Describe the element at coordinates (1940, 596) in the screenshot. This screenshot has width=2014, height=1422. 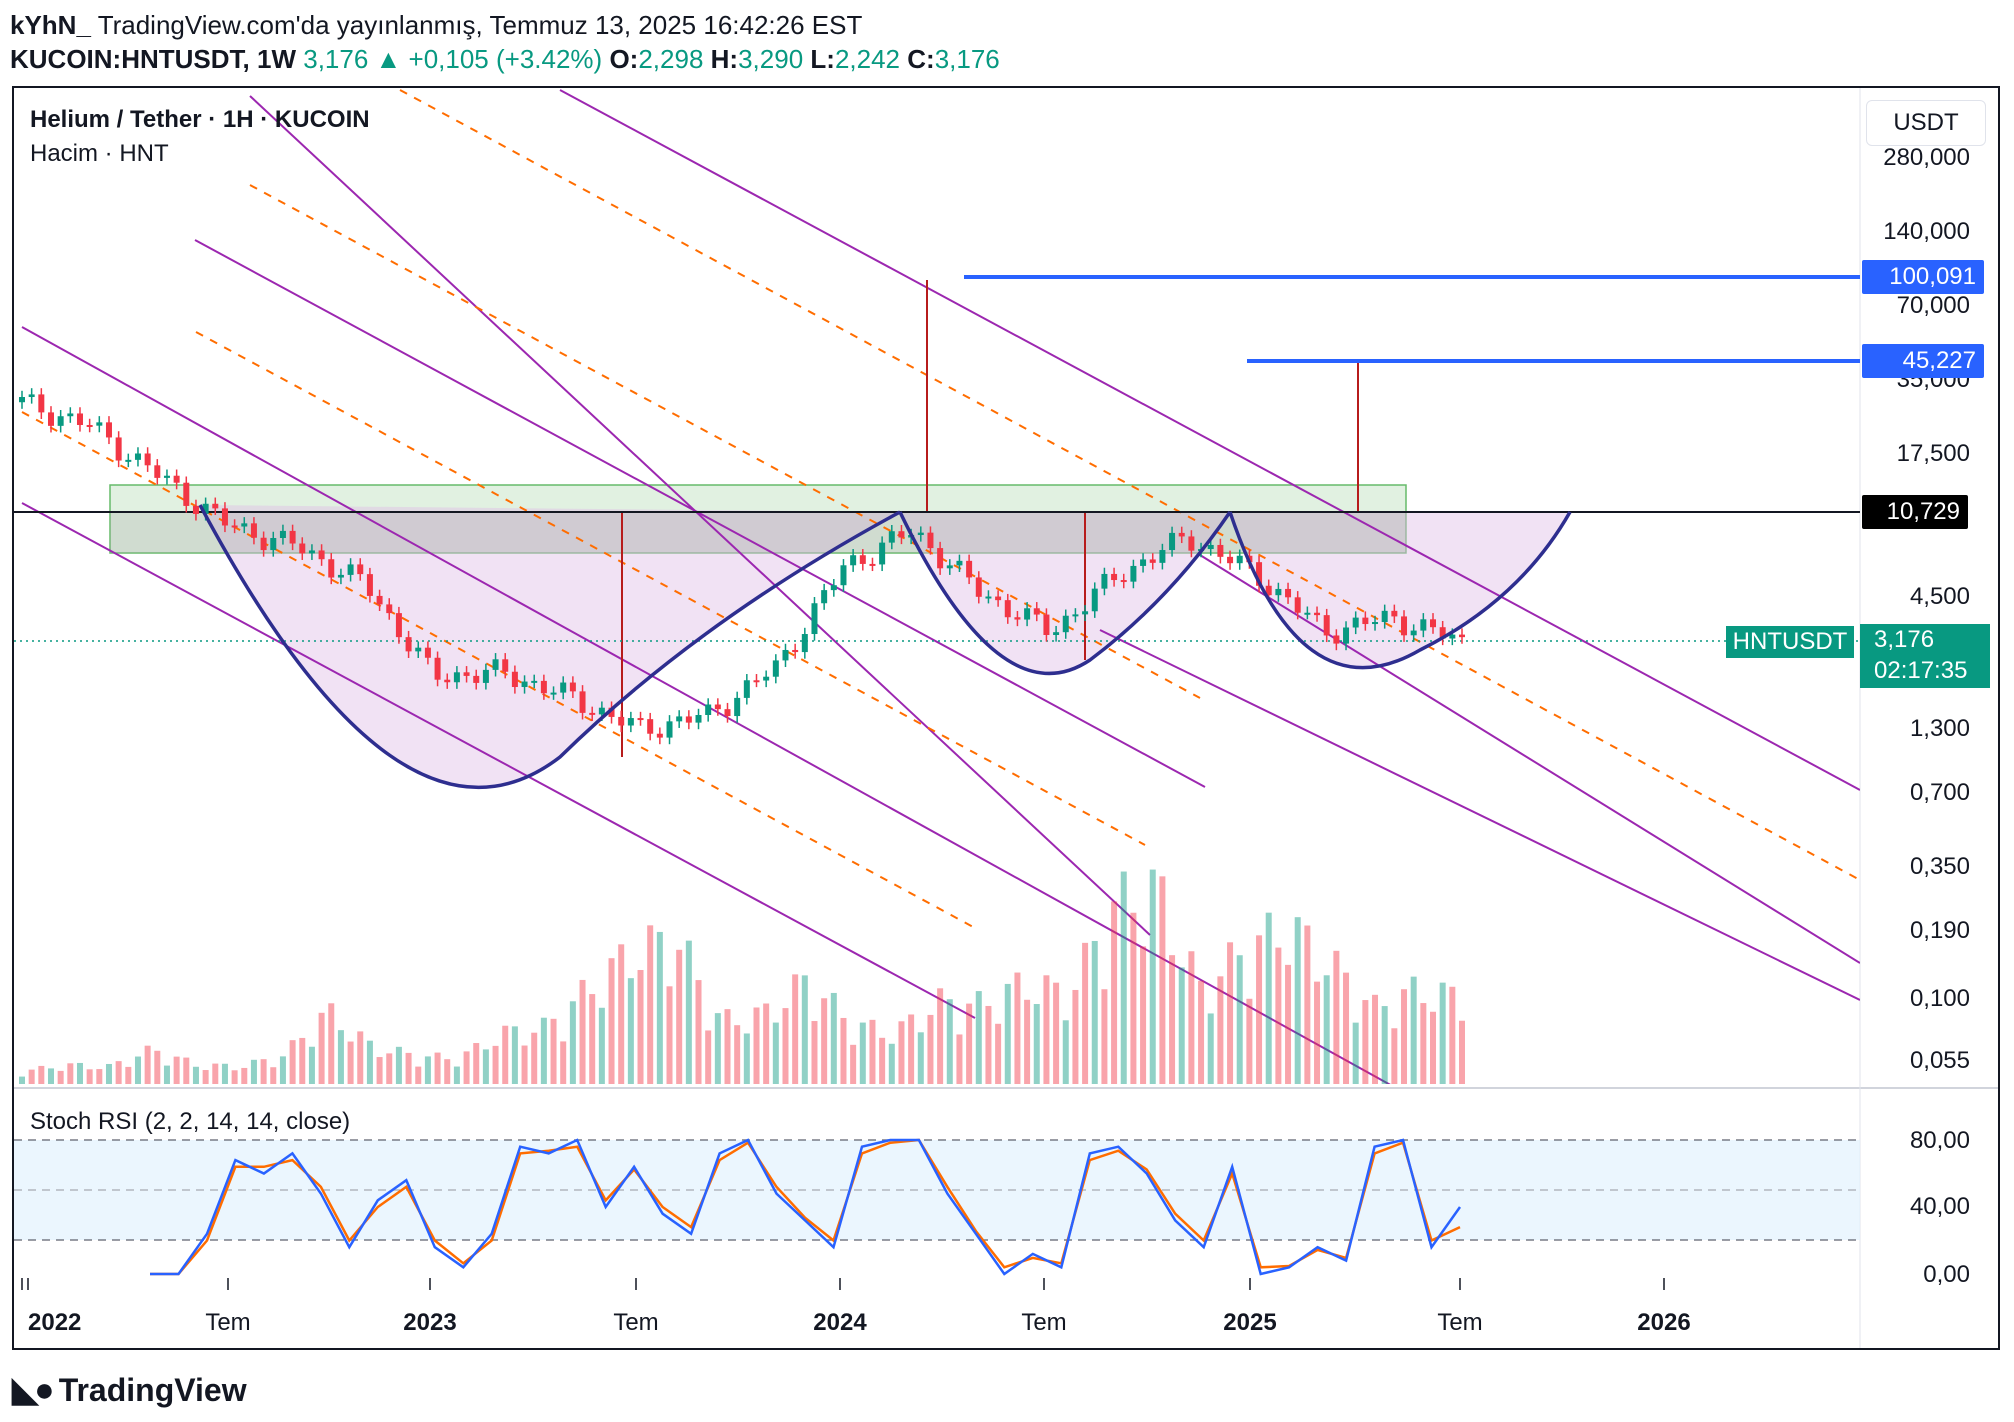
I see `price-tick-label: 4,500` at that location.